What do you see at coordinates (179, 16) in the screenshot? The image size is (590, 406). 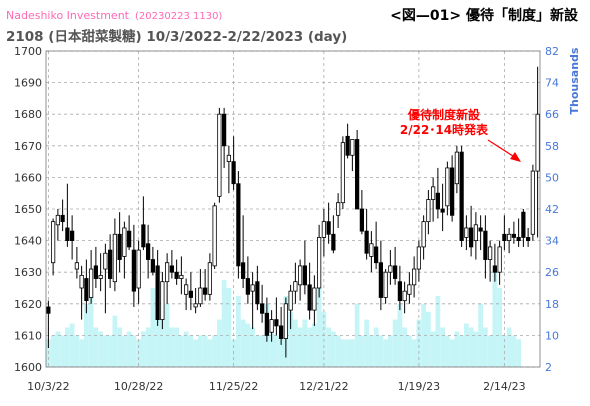 I see `chart-timestamp: (20230223 1130)` at bounding box center [179, 16].